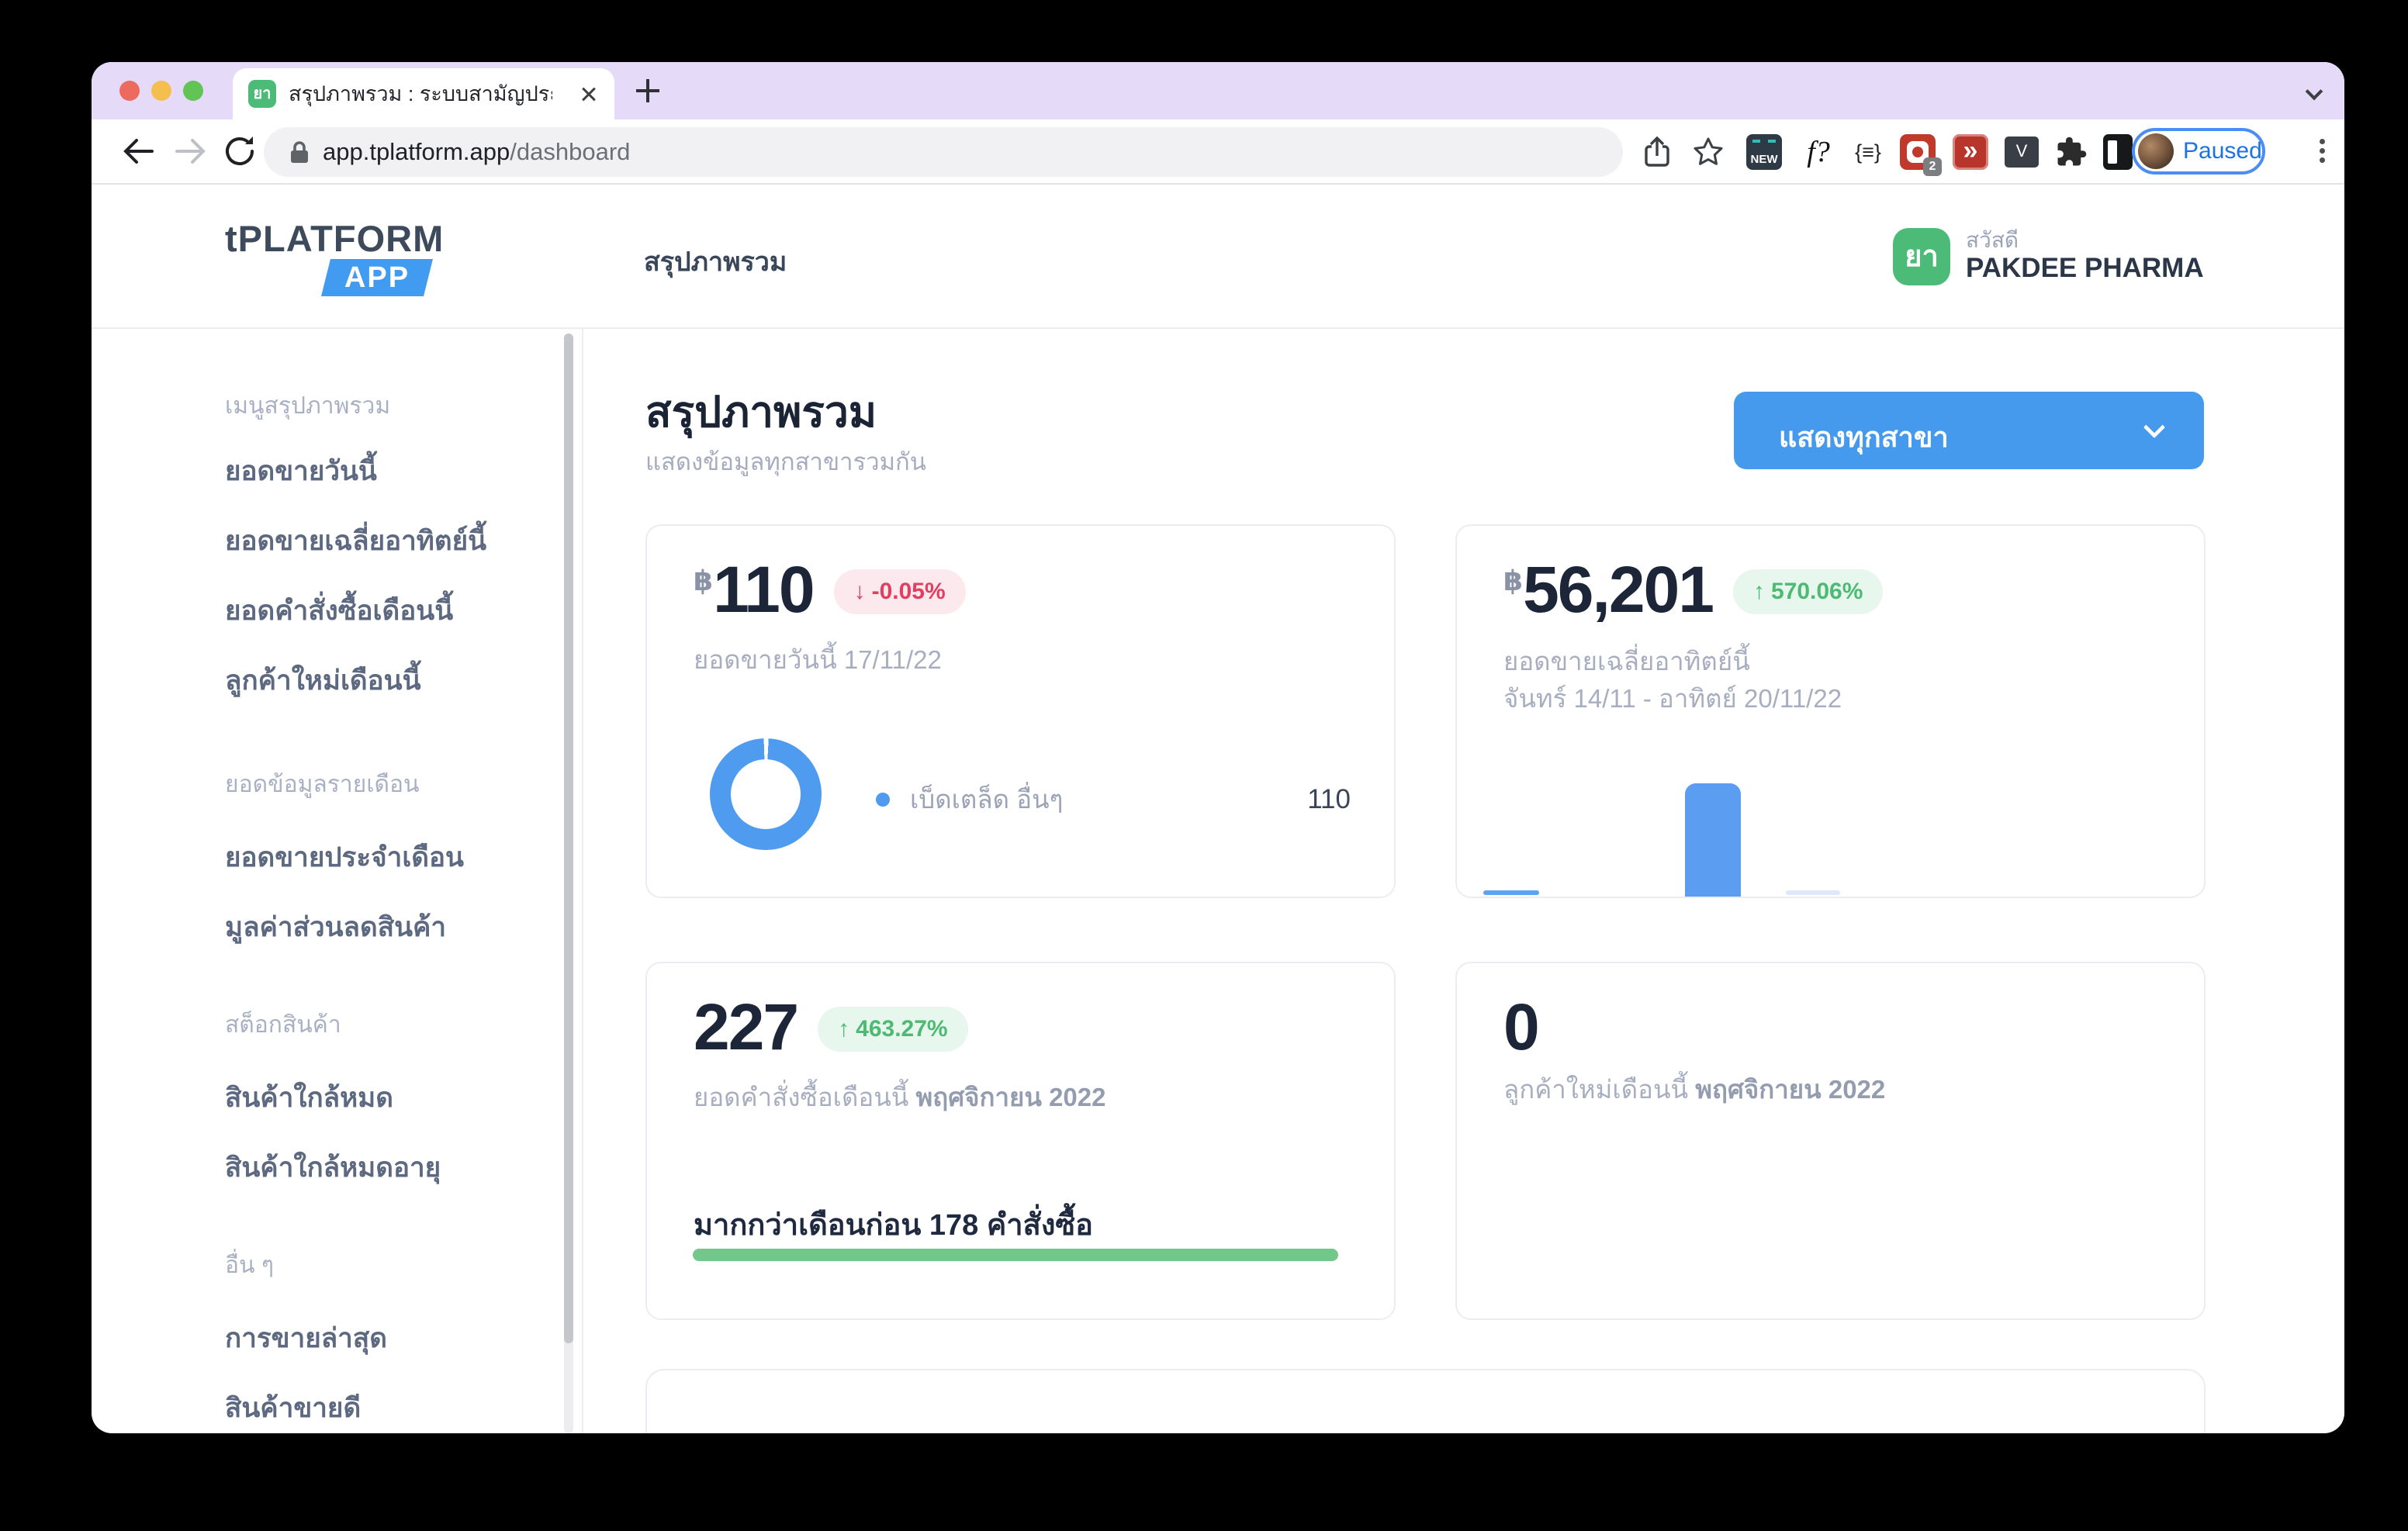 This screenshot has width=2408, height=1531. I want to click on today-sales-label: ยอดขายวันนี้ 17/11/22, so click(818, 659).